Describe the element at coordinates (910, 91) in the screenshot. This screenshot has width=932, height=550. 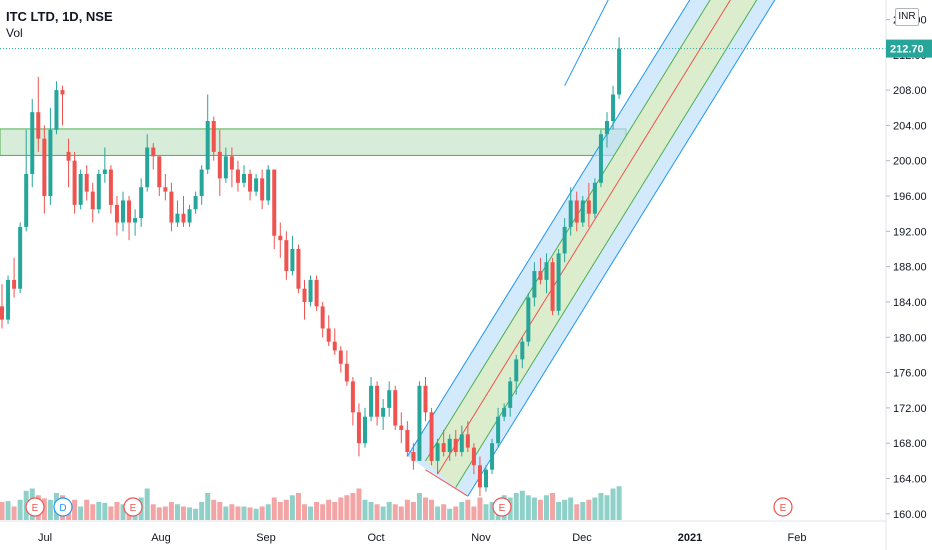
I see `price-tick-label: 208.00` at that location.